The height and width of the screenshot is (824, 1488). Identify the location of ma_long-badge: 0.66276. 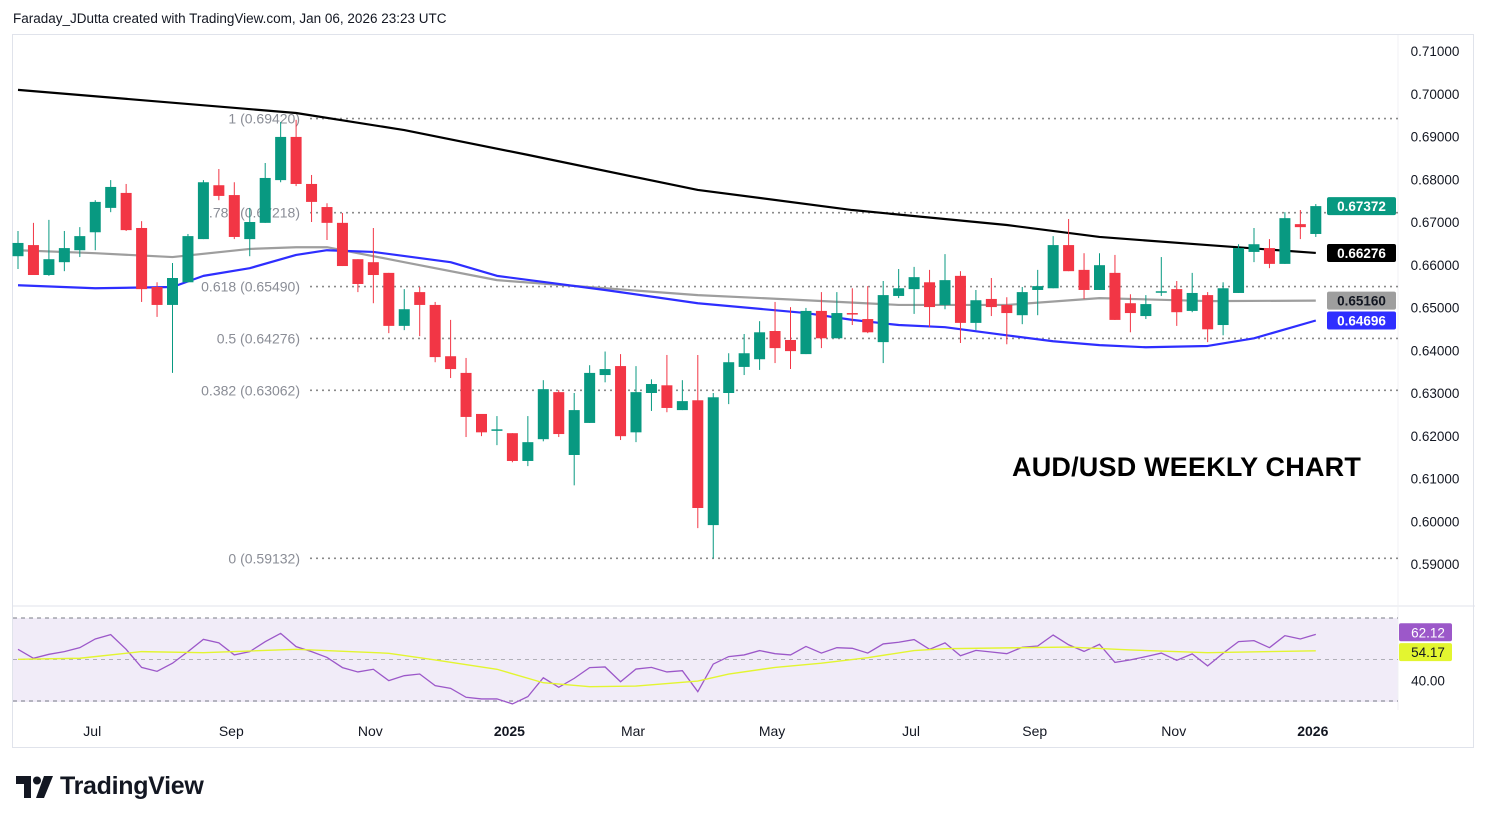
(1361, 253).